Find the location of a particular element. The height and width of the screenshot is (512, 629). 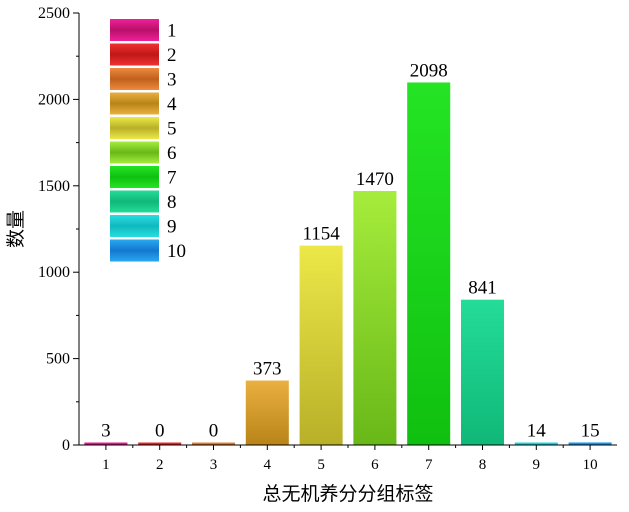

x-tick-label-10: 10 is located at coordinates (590, 465).